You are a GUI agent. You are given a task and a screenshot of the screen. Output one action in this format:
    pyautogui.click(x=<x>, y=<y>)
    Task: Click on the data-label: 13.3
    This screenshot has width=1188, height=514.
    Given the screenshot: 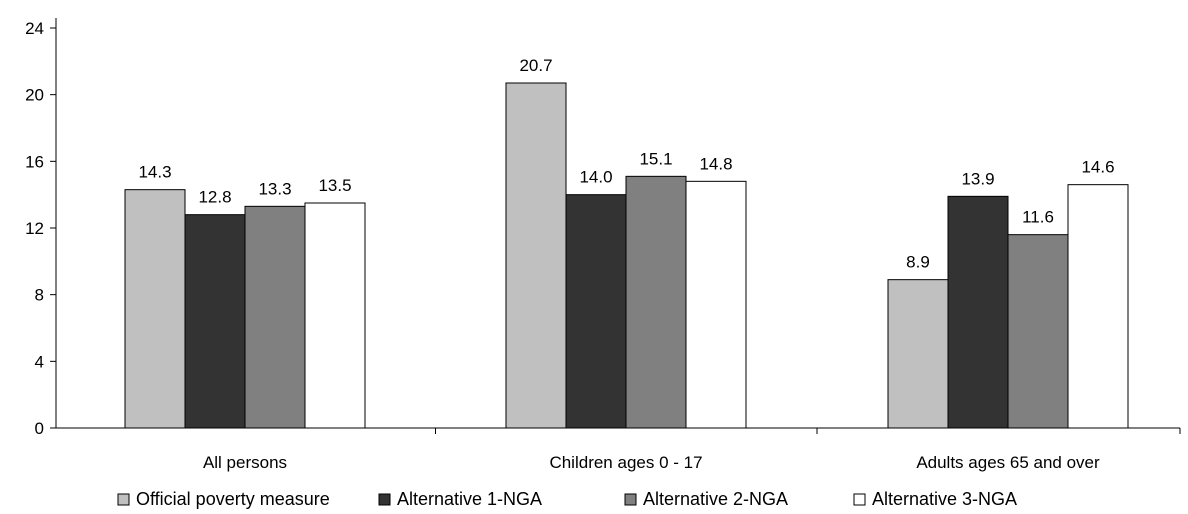 What is the action you would take?
    pyautogui.click(x=274, y=188)
    